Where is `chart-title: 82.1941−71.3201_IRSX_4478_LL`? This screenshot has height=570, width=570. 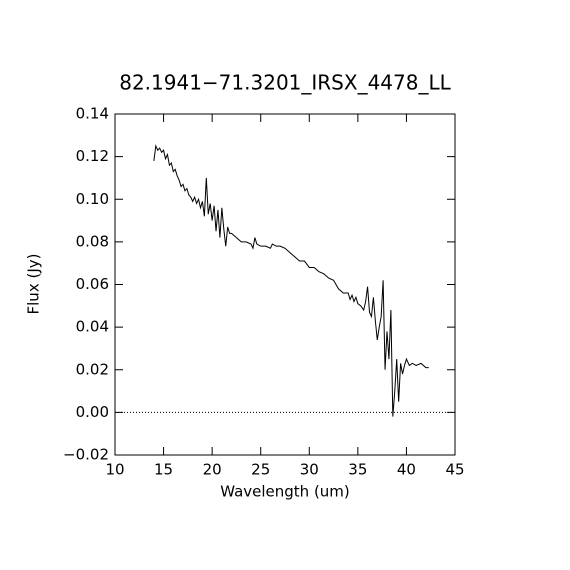
chart-title: 82.1941−71.3201_IRSX_4478_LL is located at coordinates (285, 83).